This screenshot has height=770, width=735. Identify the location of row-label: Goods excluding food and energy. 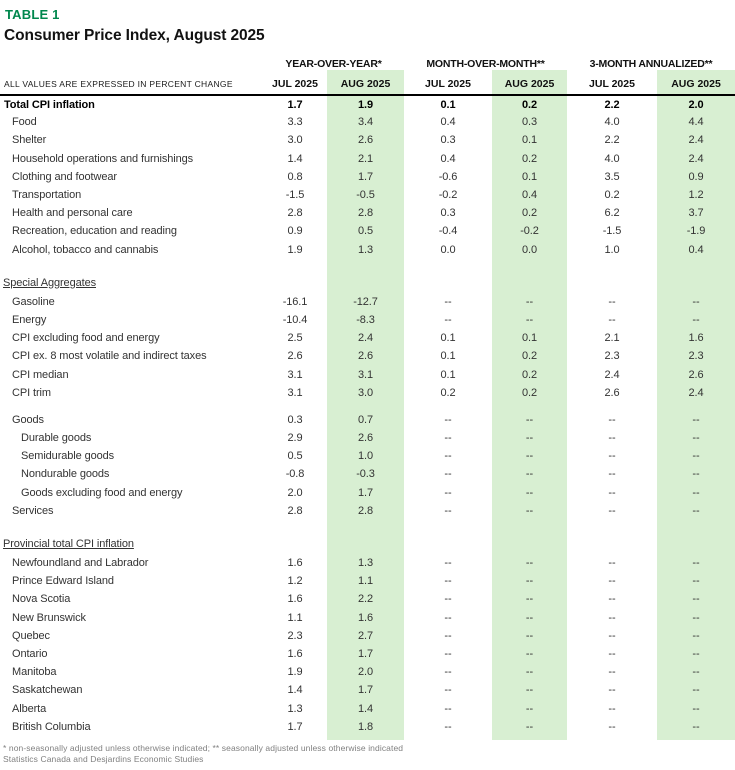
(102, 492).